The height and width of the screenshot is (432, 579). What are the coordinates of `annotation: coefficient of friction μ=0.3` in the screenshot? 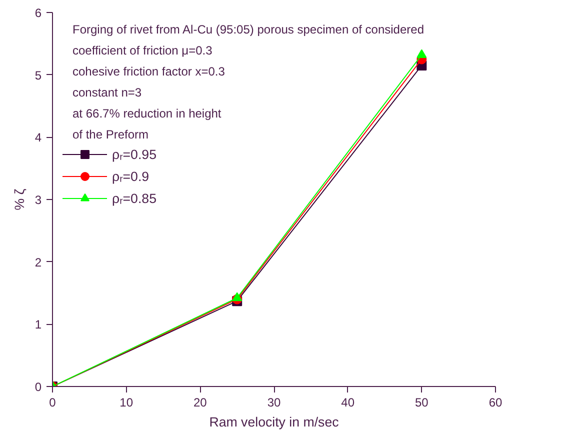 It's located at (142, 51).